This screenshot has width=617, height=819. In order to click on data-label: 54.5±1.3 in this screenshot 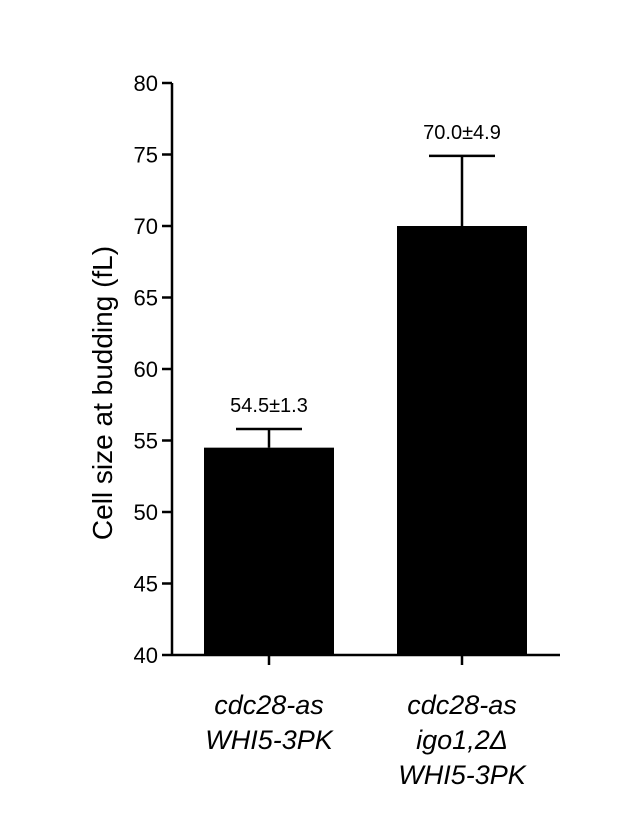, I will do `click(269, 406)`.